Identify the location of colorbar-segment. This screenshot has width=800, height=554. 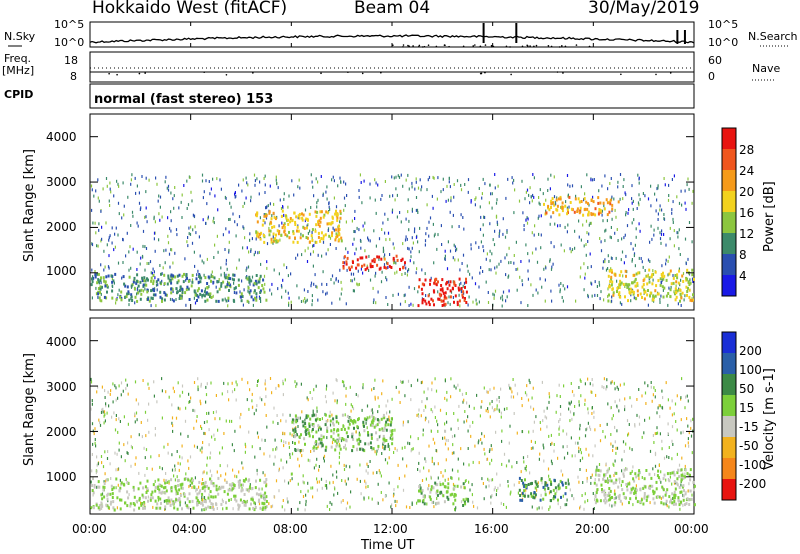
(729, 285).